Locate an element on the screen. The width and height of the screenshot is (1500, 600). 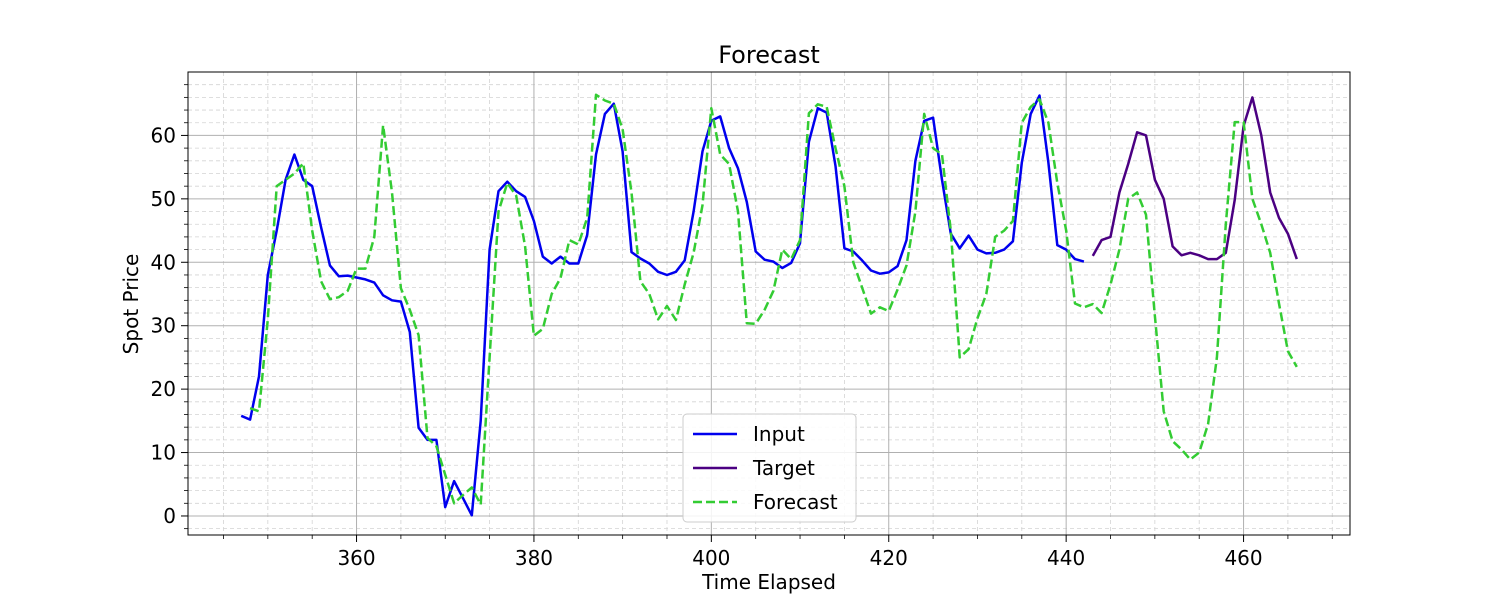
x-tick-label: 420 is located at coordinates (889, 558).